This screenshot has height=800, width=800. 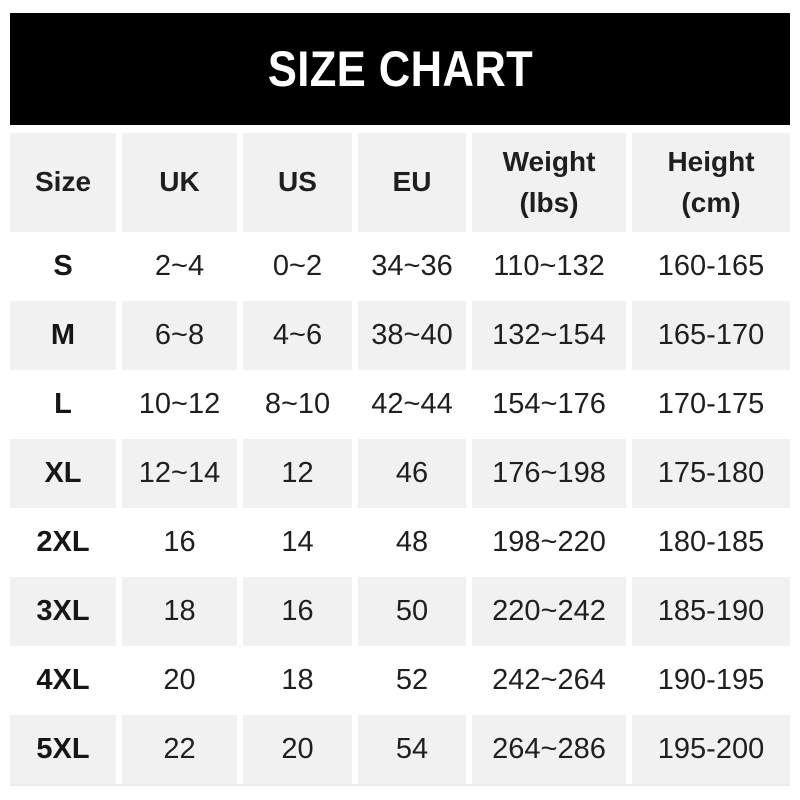 What do you see at coordinates (549, 266) in the screenshot?
I see `table-cell: 110~132` at bounding box center [549, 266].